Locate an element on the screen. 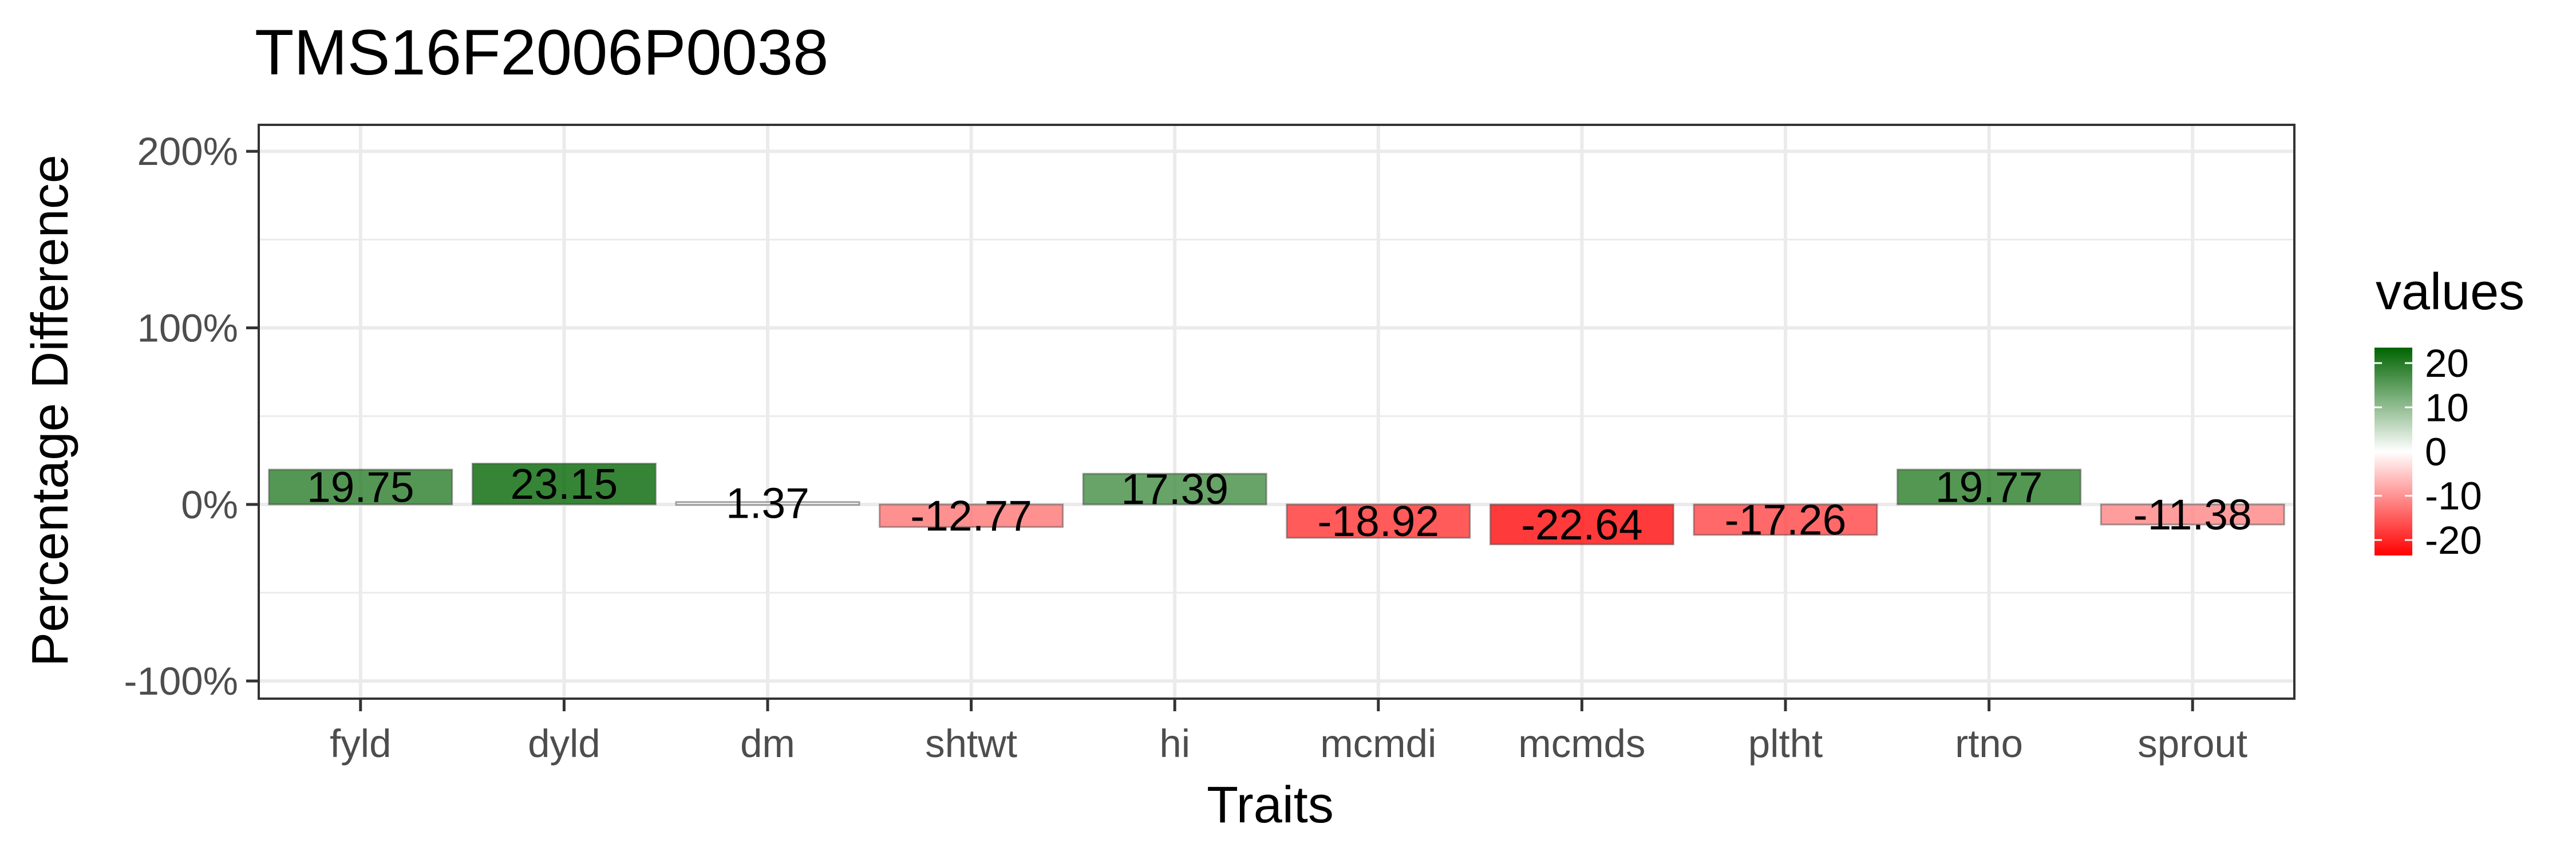  bar-rtno is located at coordinates (1989, 487).